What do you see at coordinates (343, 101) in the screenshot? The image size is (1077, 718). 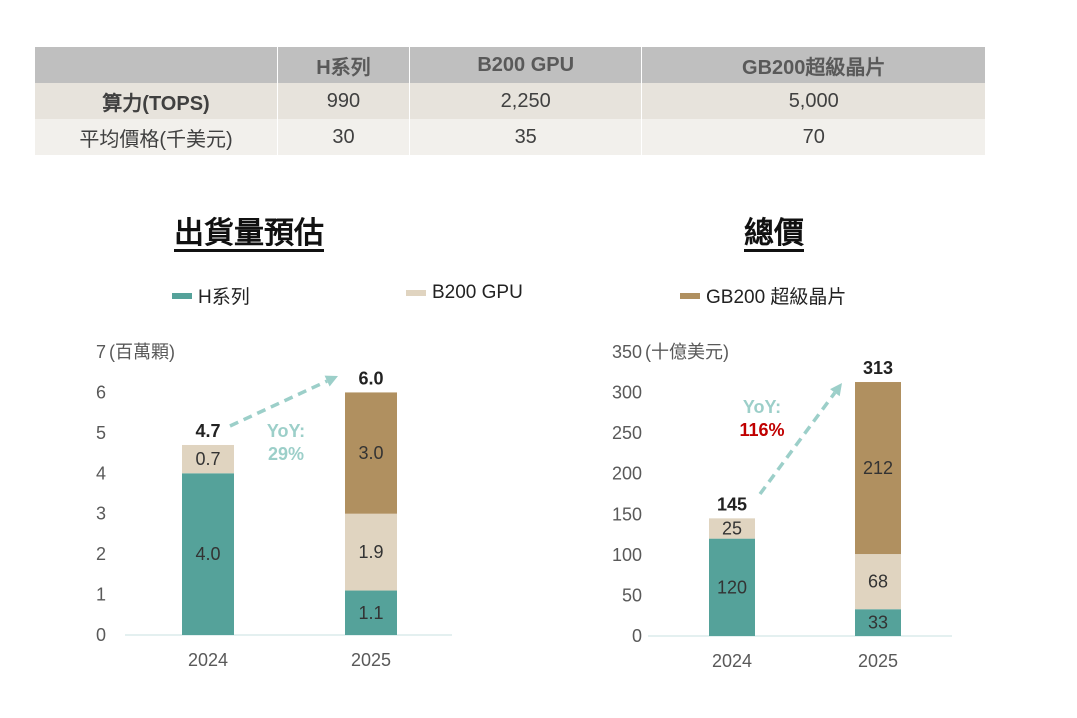 I see `table-cell: 990` at bounding box center [343, 101].